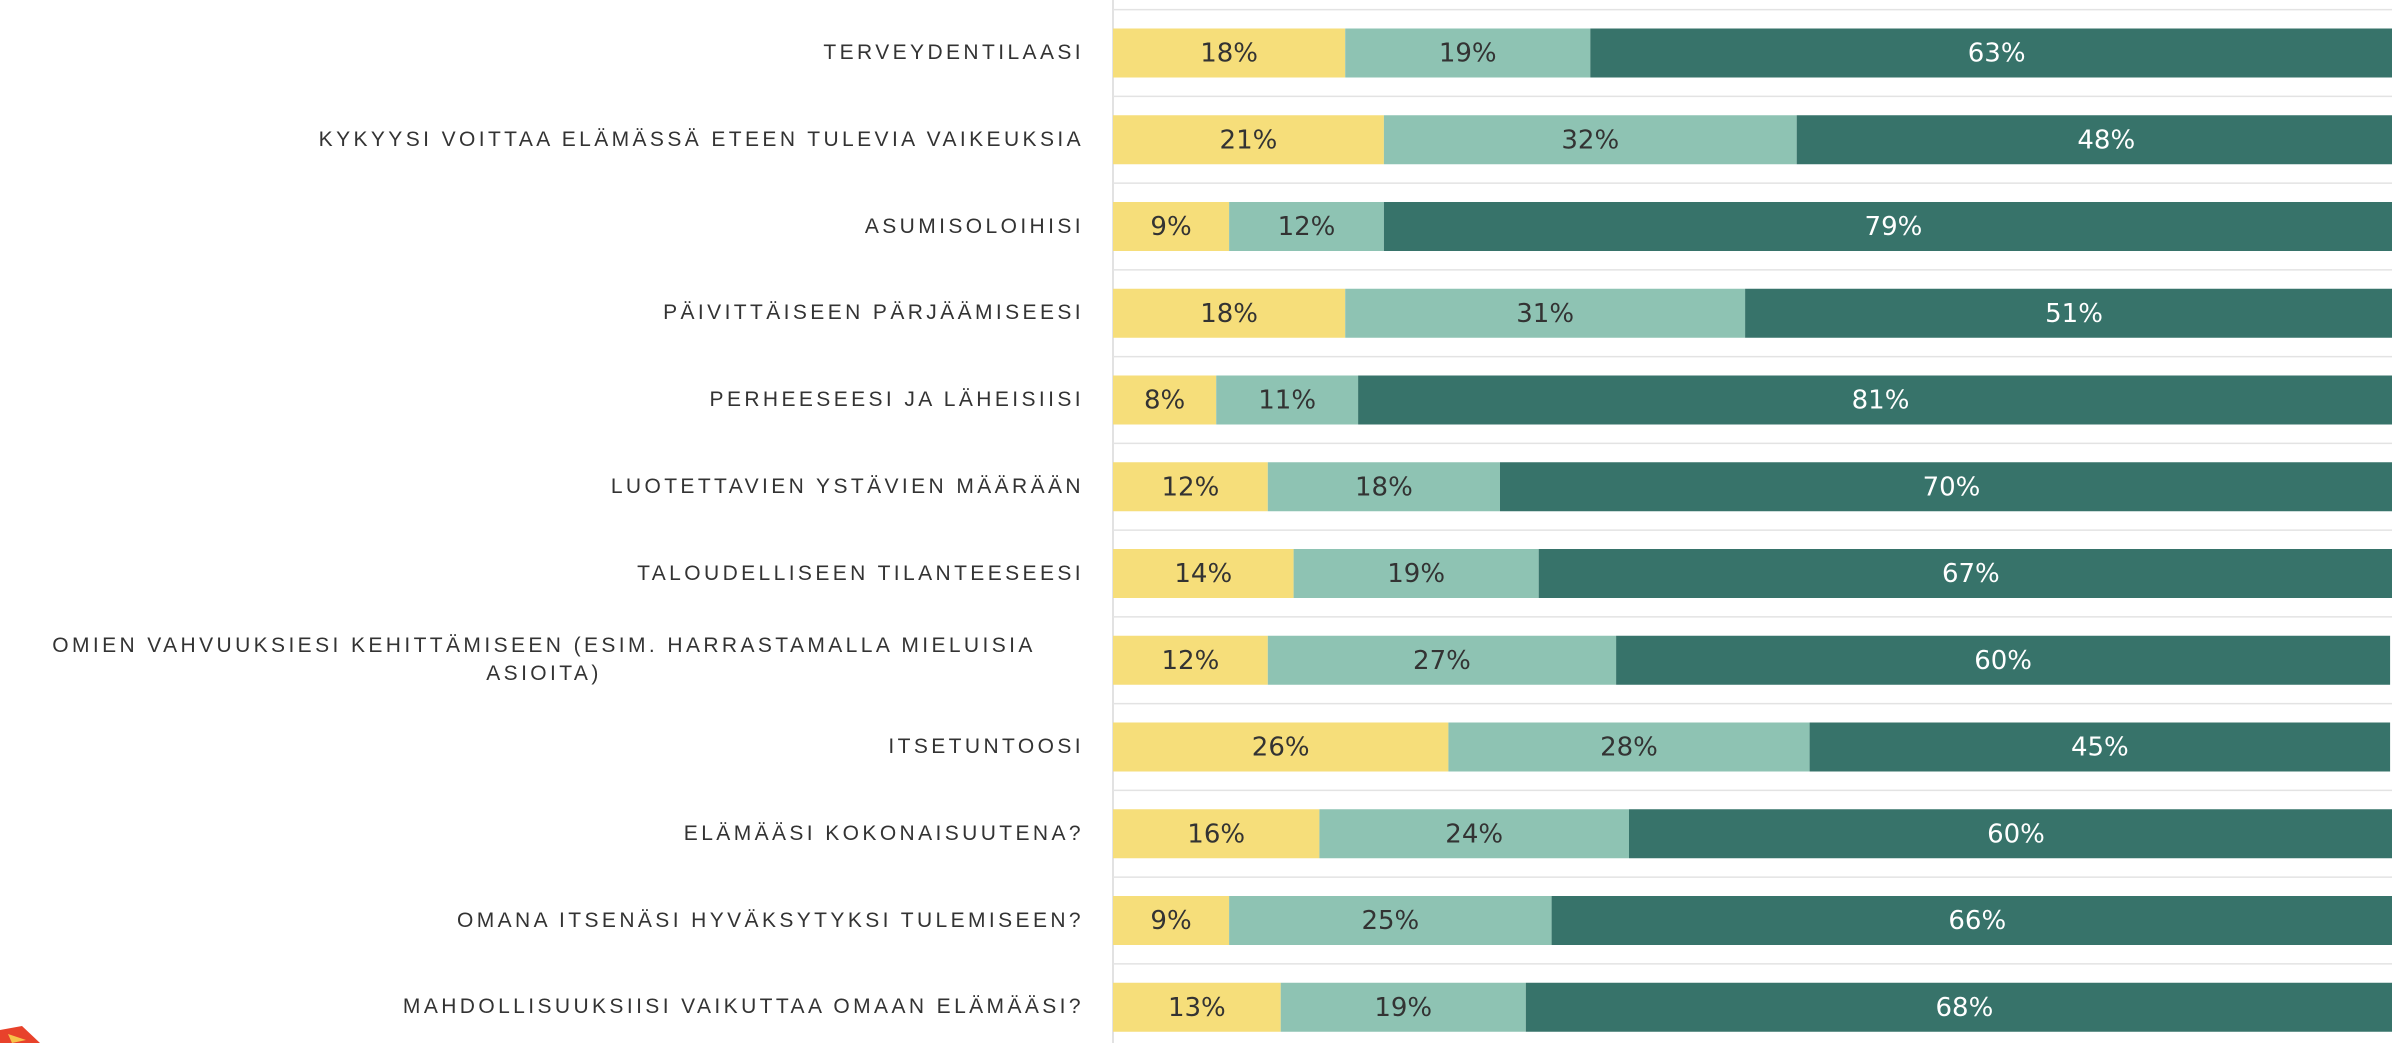  I want to click on value-label: 11%, so click(1287, 401).